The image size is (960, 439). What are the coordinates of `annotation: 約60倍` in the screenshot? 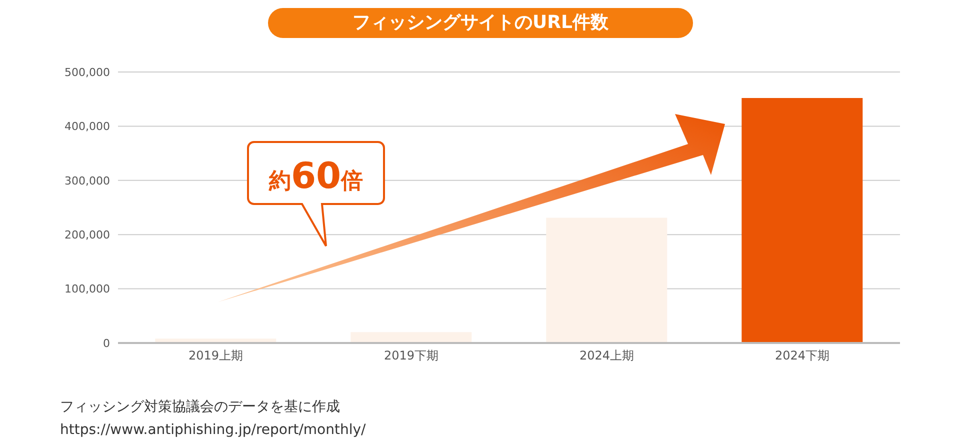 It's located at (316, 176).